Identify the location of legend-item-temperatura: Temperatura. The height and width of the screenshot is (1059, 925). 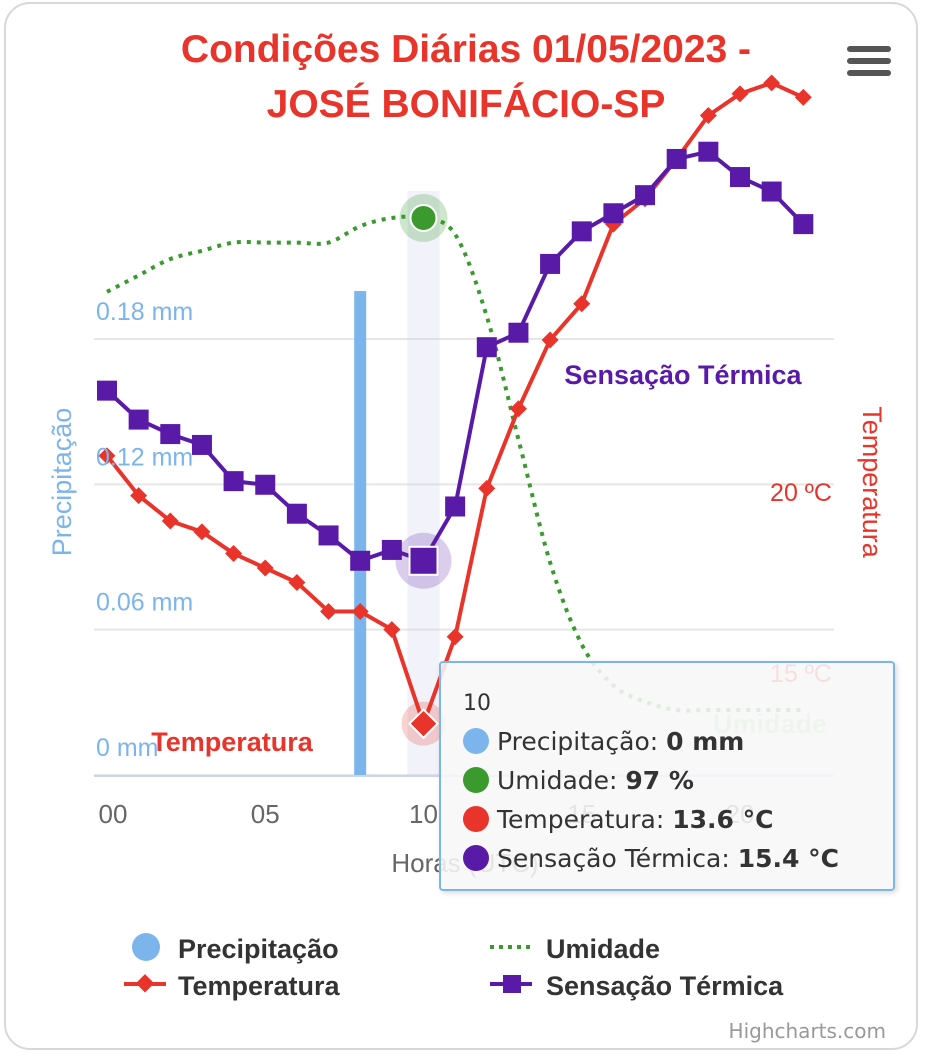
(232, 986).